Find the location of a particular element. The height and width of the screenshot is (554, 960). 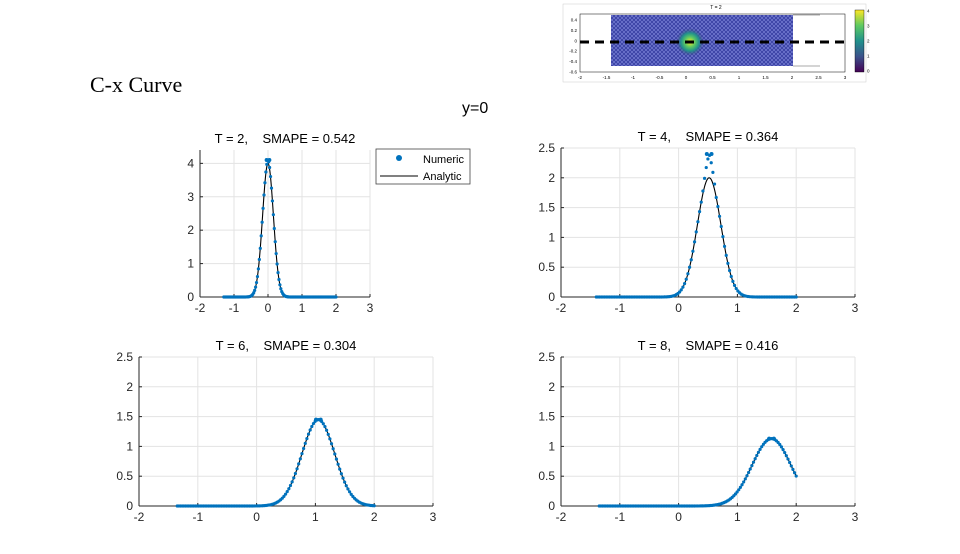

inset-x-tick: 0.5 is located at coordinates (712, 77).